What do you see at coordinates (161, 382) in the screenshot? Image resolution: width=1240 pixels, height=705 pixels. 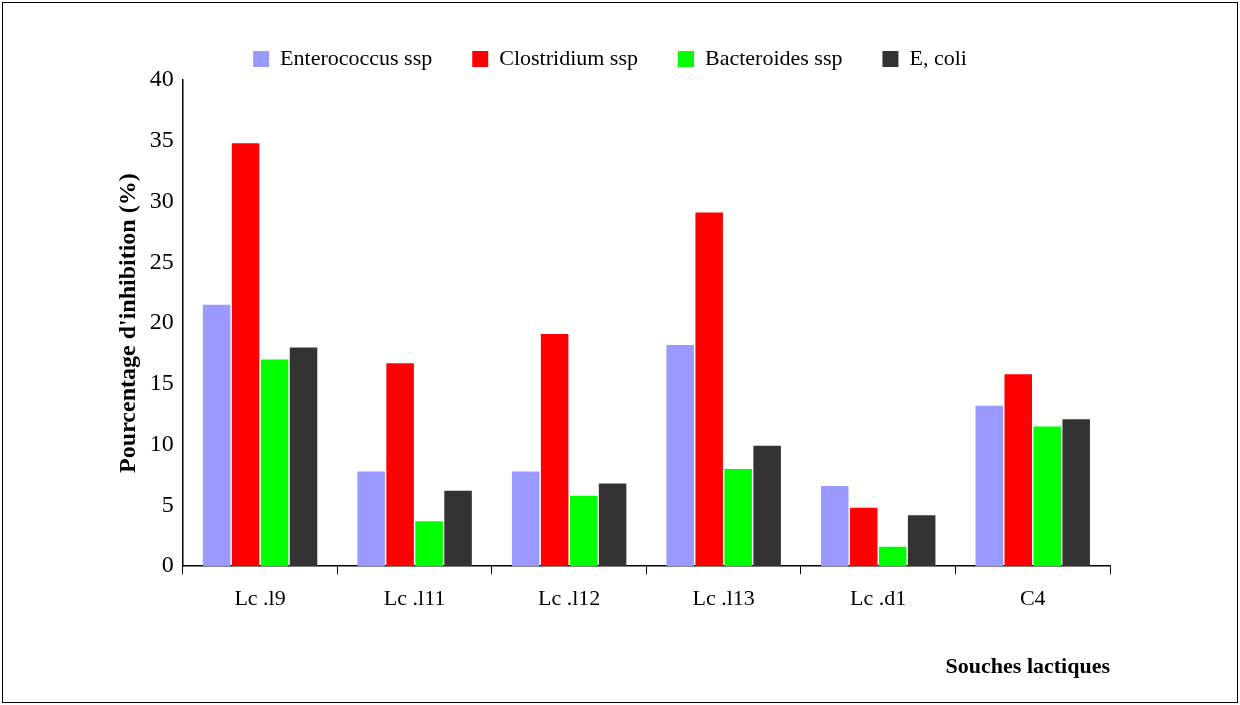 I see `y-tick-label: 15` at bounding box center [161, 382].